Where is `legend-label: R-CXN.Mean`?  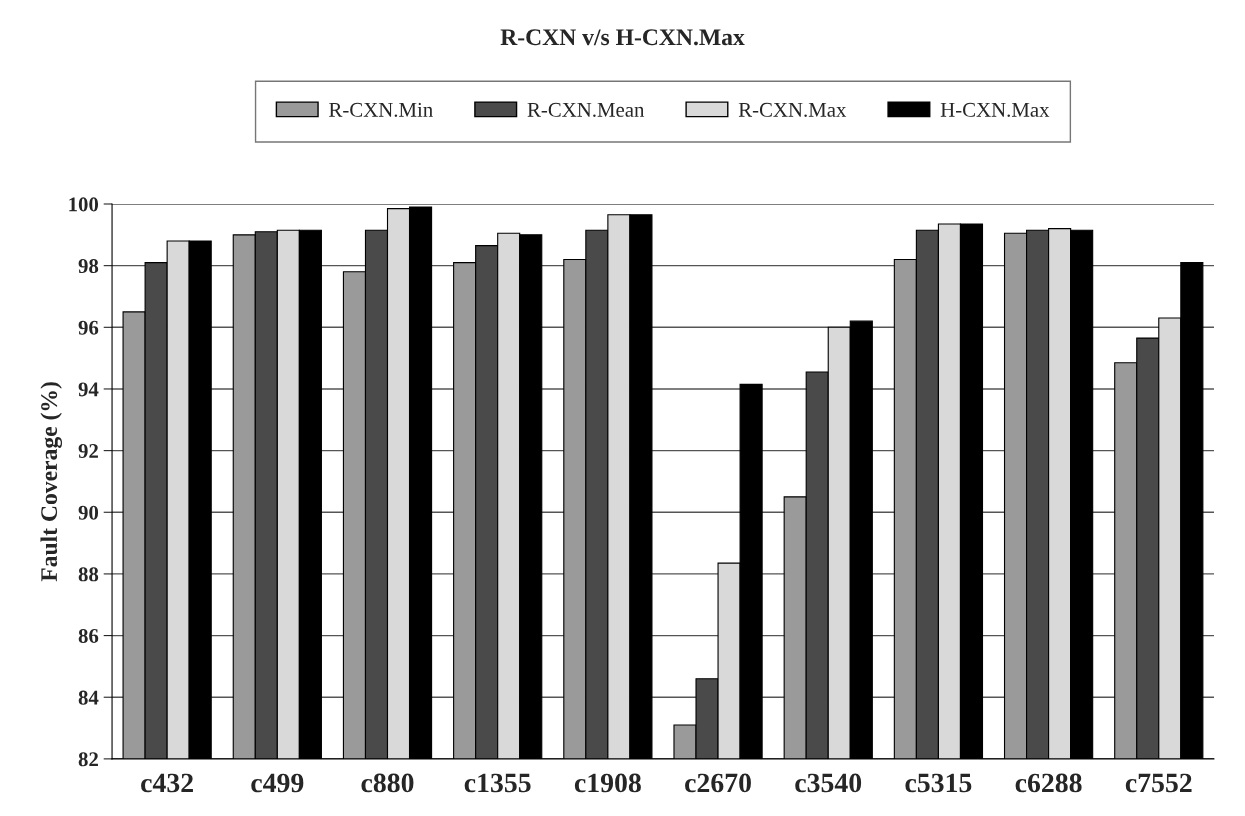 legend-label: R-CXN.Mean is located at coordinates (586, 109).